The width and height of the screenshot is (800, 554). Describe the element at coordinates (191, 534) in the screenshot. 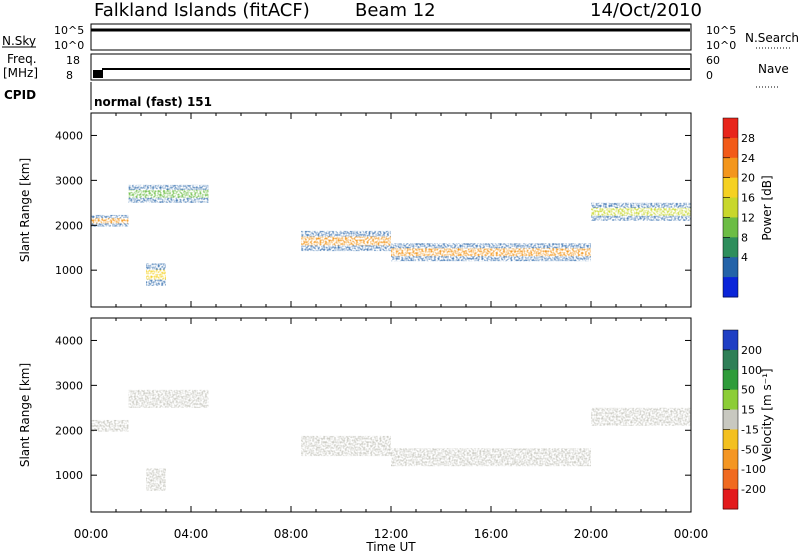

I see `x-tick-label: 04:00` at that location.